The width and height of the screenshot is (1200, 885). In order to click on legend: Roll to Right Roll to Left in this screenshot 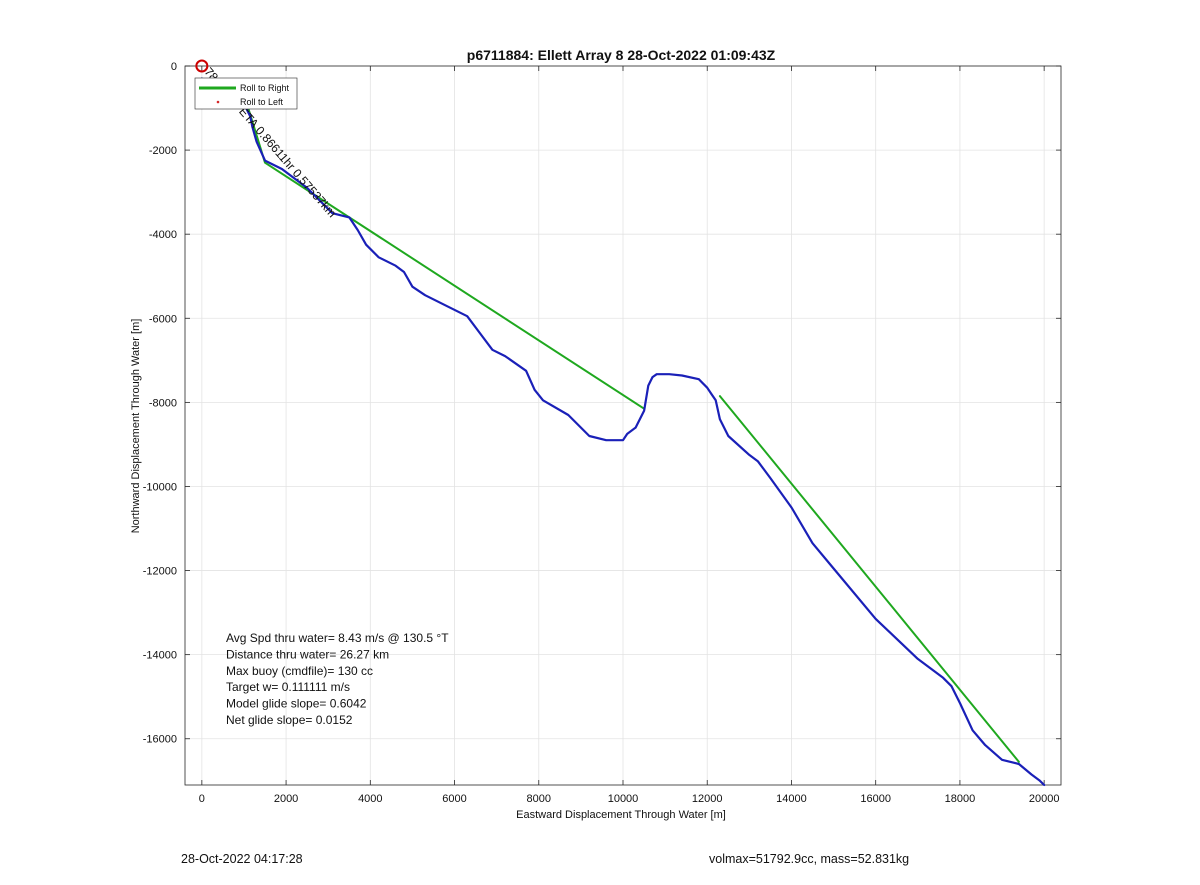, I will do `click(246, 93)`.